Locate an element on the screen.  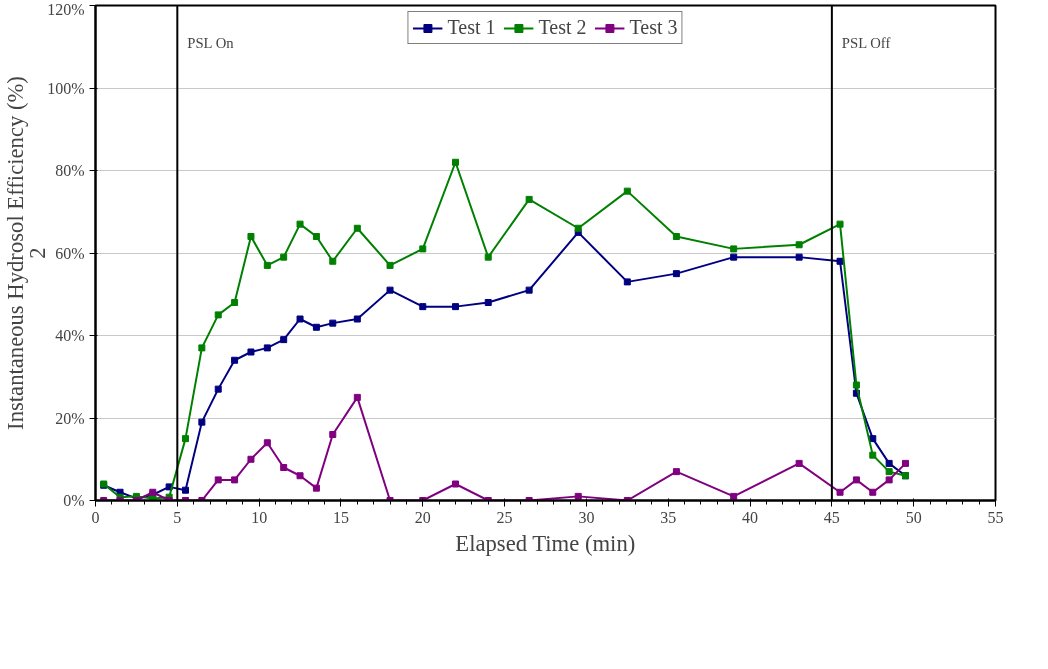
x-tick-label: 55 is located at coordinates (995, 517).